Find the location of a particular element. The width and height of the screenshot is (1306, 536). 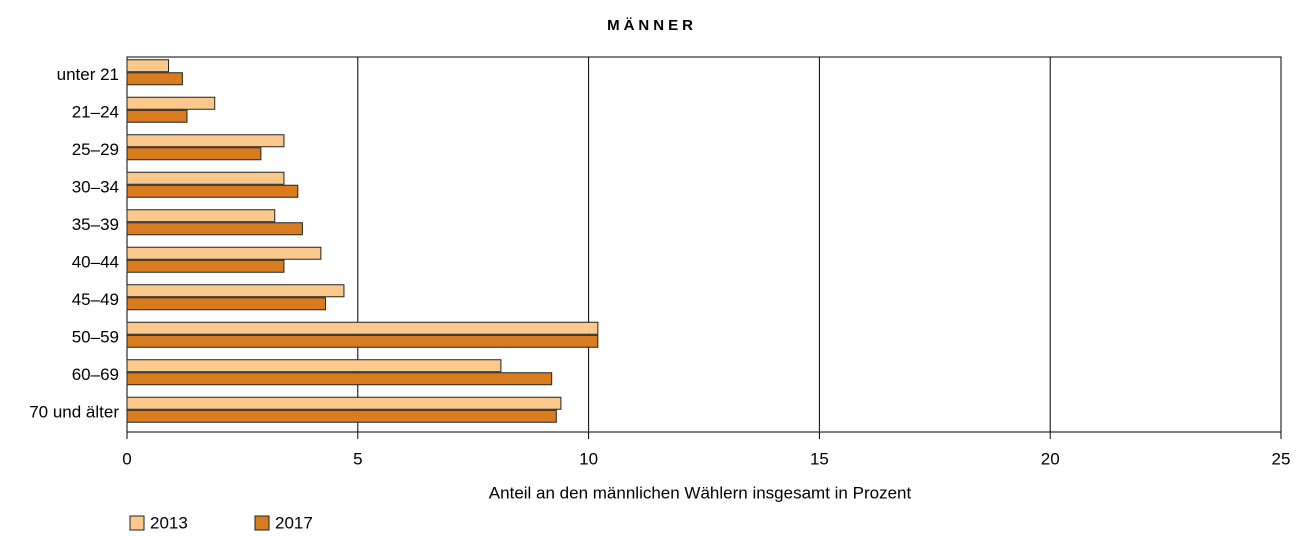

x-tick-label: 15 is located at coordinates (819, 458).